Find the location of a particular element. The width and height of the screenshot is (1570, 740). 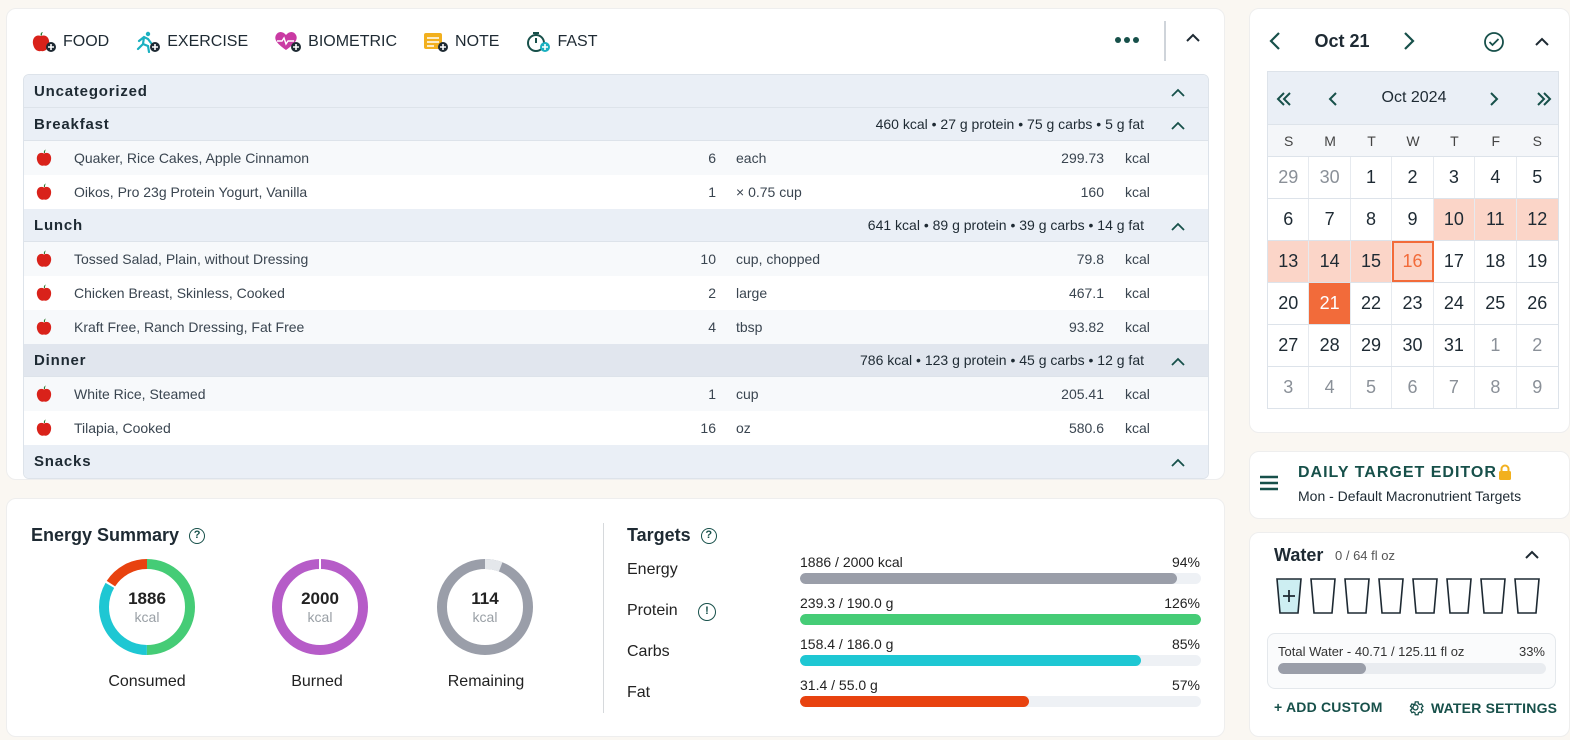

calendar-day: 24 is located at coordinates (1455, 303).